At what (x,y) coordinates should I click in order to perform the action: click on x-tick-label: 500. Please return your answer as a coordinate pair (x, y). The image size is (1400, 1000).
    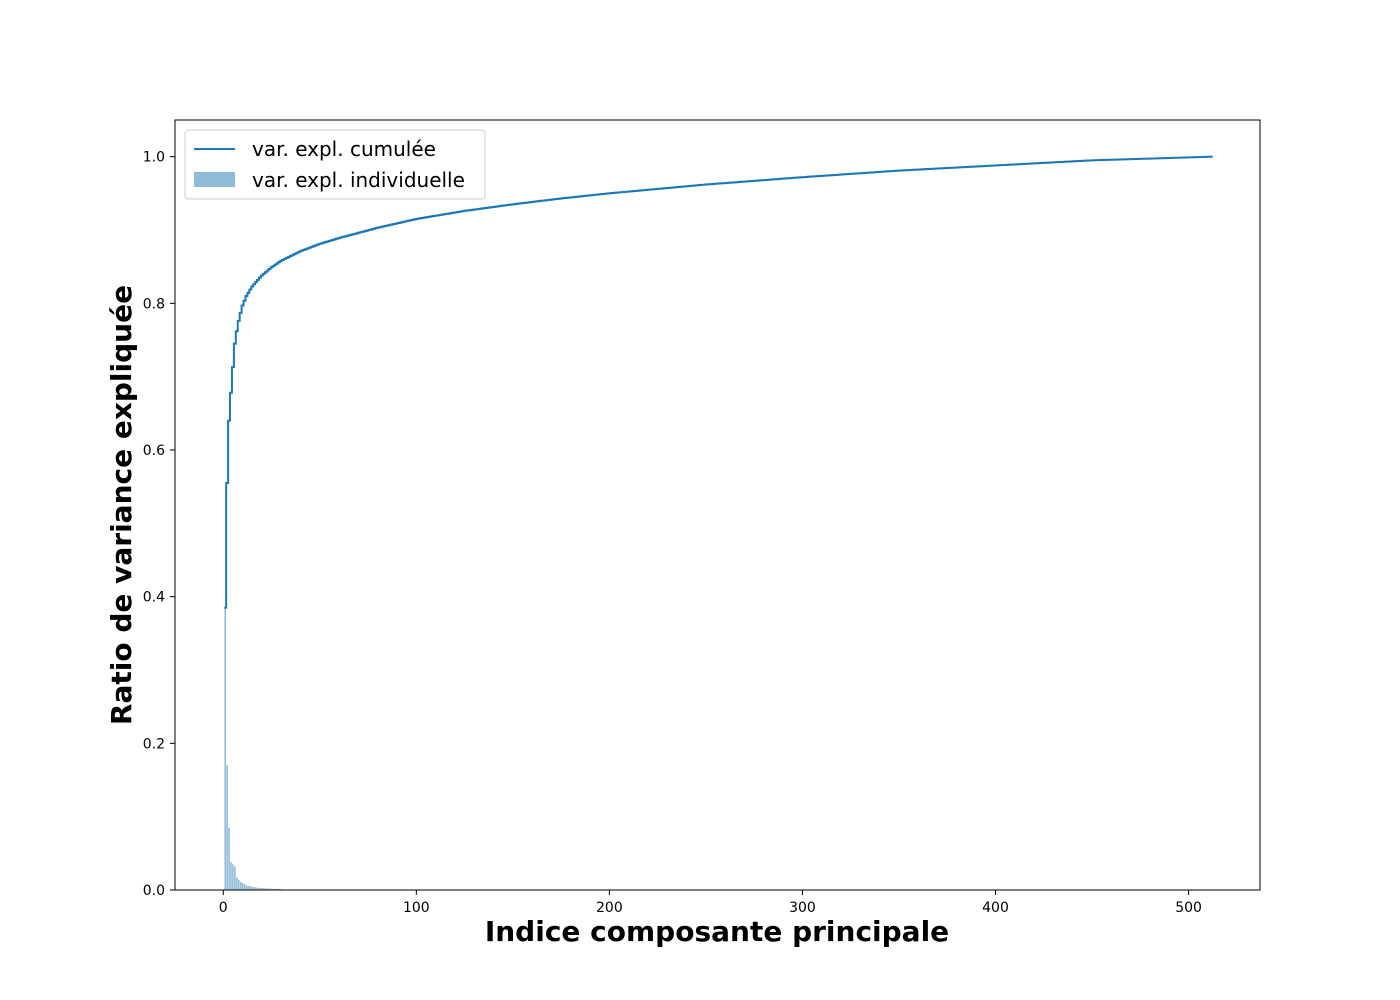
    Looking at the image, I should click on (1188, 908).